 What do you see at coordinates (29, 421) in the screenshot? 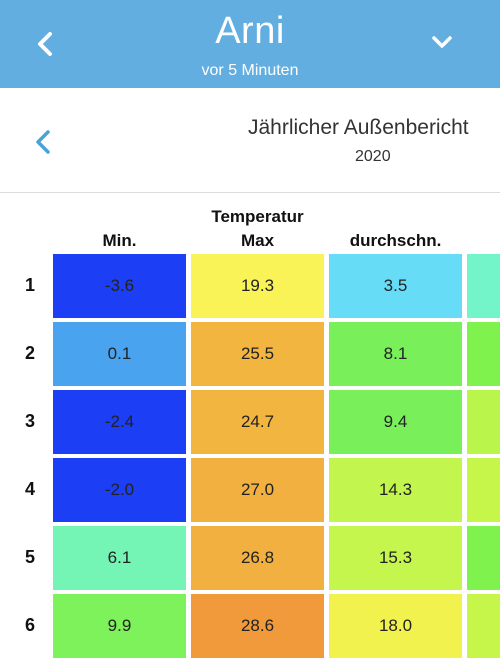
I see `row-label: 3` at bounding box center [29, 421].